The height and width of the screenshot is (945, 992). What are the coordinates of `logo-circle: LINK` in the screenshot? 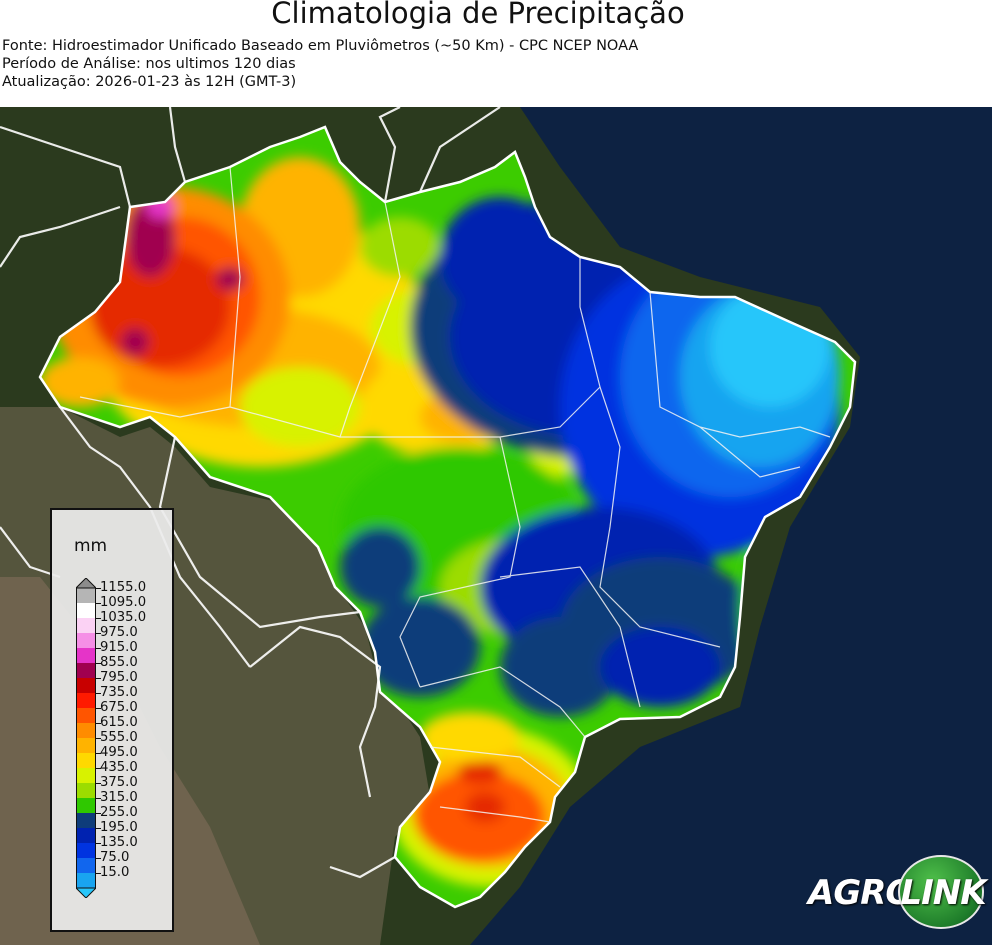 It's located at (942, 892).